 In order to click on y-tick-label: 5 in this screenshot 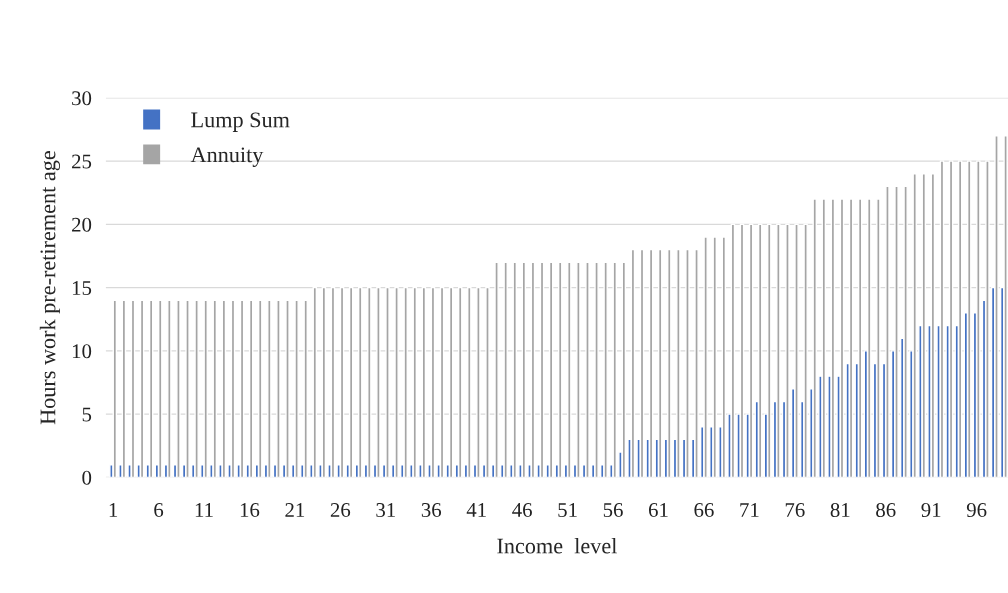, I will do `click(87, 414)`.